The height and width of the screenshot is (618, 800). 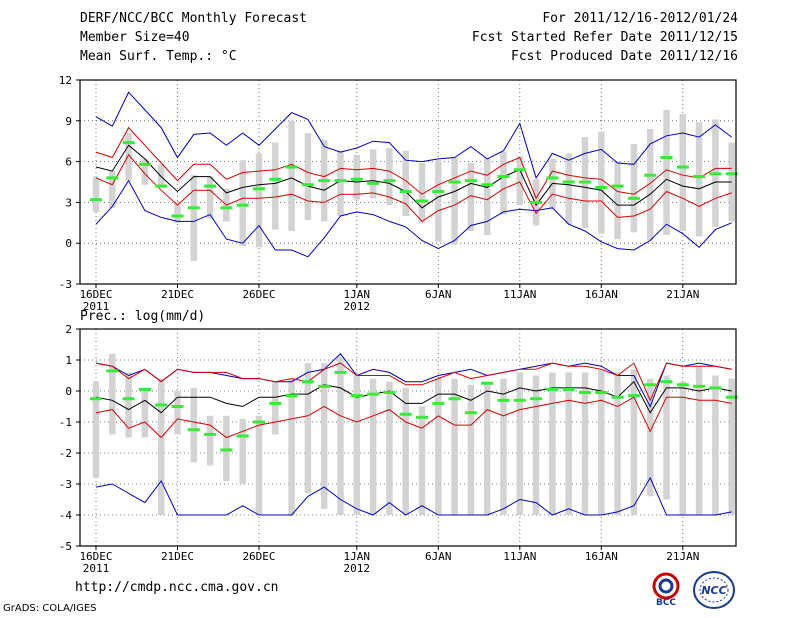 What do you see at coordinates (68, 243) in the screenshot?
I see `temp-ytick-label: 0` at bounding box center [68, 243].